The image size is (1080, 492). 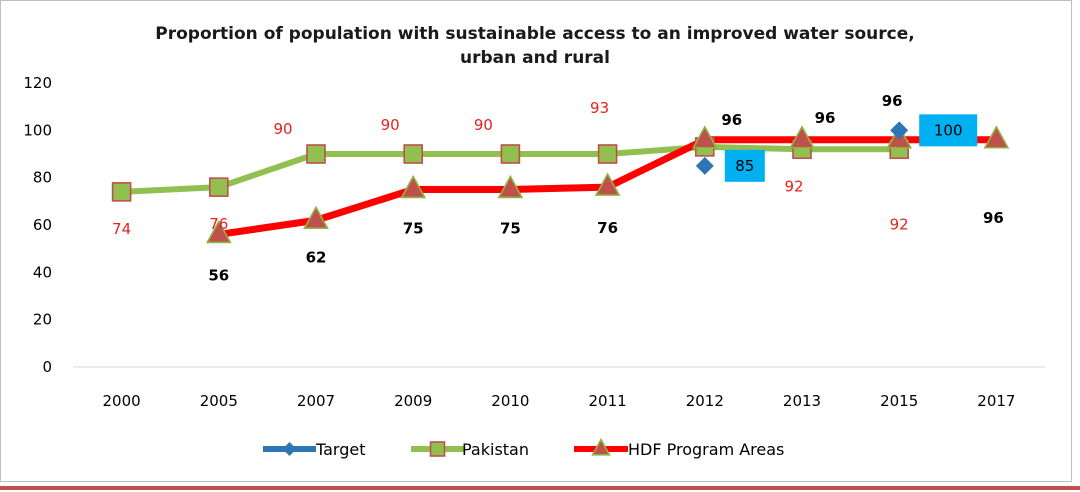 What do you see at coordinates (42, 272) in the screenshot?
I see `y-tick-label: 40` at bounding box center [42, 272].